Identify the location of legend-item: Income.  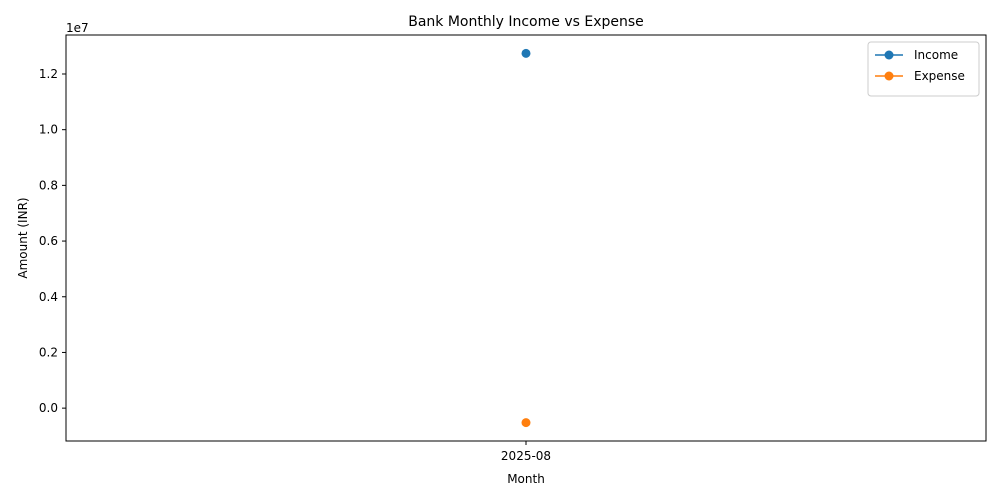
(916, 55).